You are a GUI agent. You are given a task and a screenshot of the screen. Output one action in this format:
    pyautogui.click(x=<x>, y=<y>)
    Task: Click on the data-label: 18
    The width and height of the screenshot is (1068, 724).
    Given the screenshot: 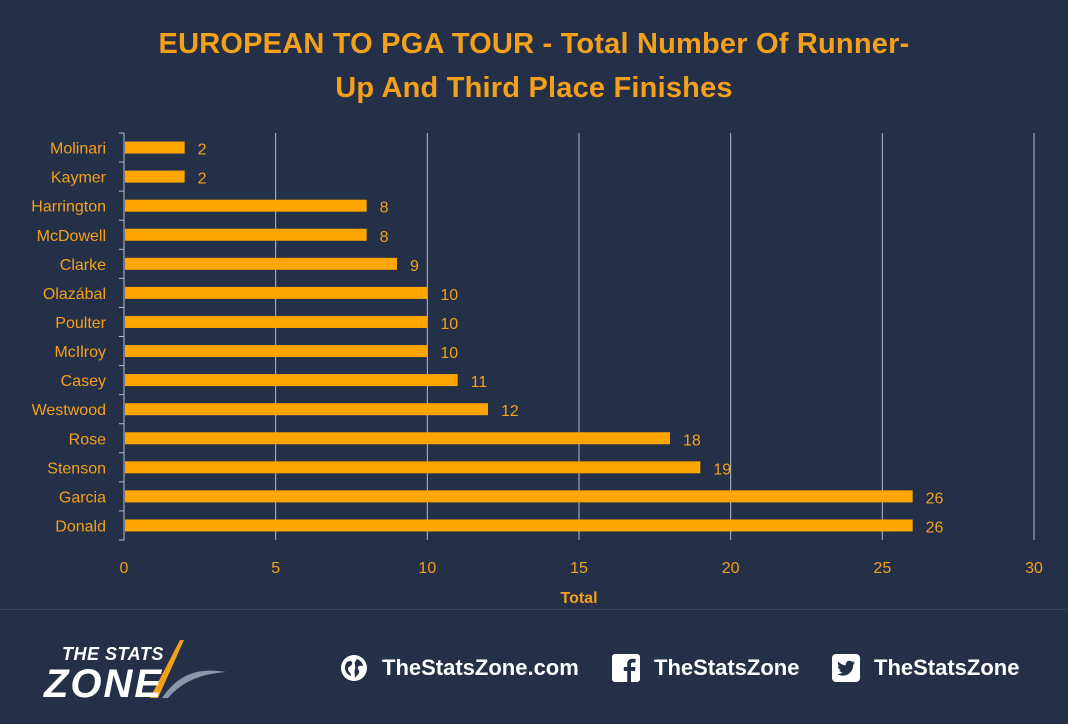 What is the action you would take?
    pyautogui.click(x=692, y=440)
    